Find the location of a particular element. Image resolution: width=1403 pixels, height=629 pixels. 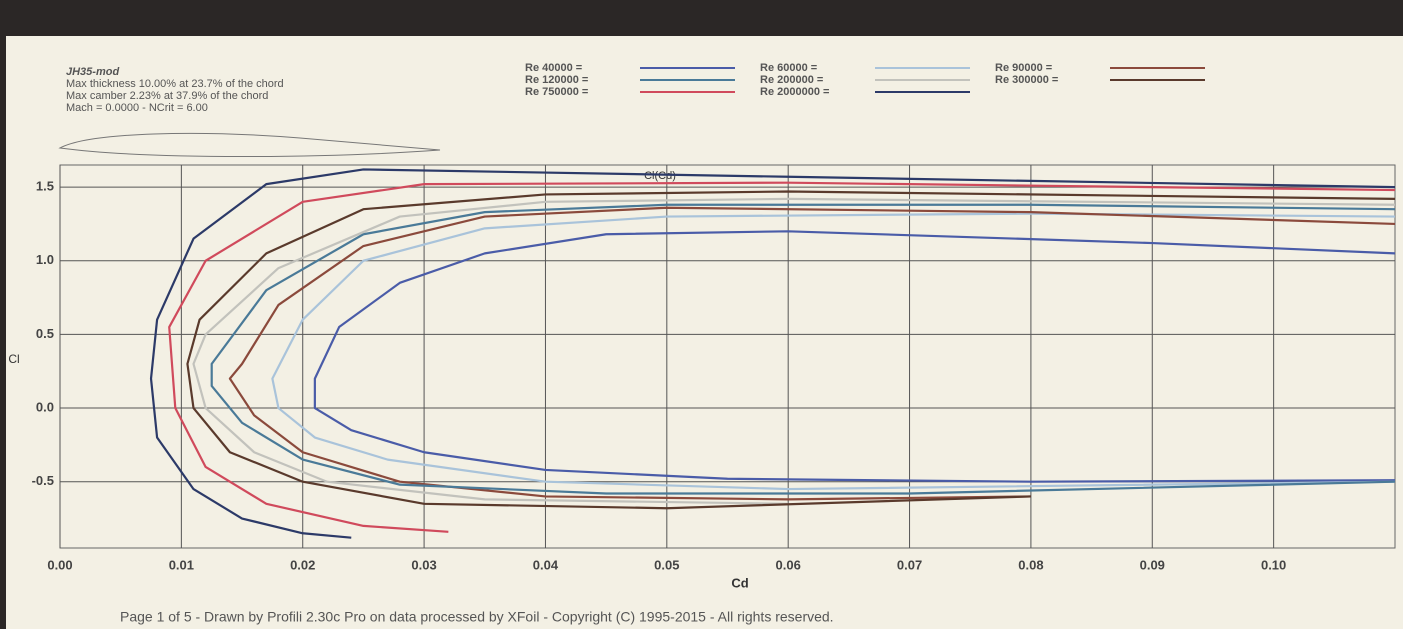

x-tick-label: 0.02 is located at coordinates (302, 564).